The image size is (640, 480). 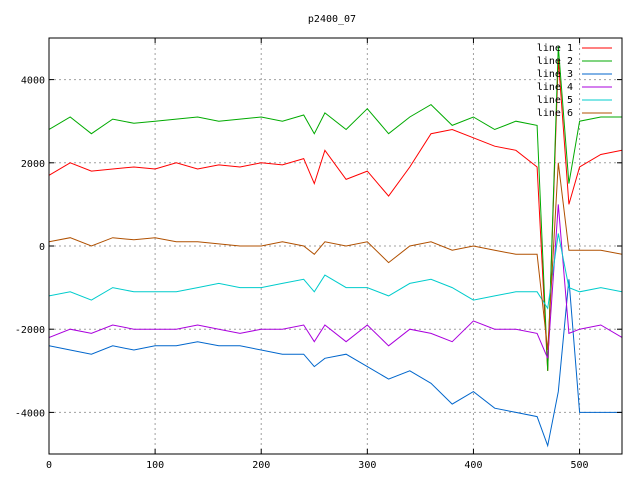 What do you see at coordinates (555, 100) in the screenshot?
I see `legend-label: line 5` at bounding box center [555, 100].